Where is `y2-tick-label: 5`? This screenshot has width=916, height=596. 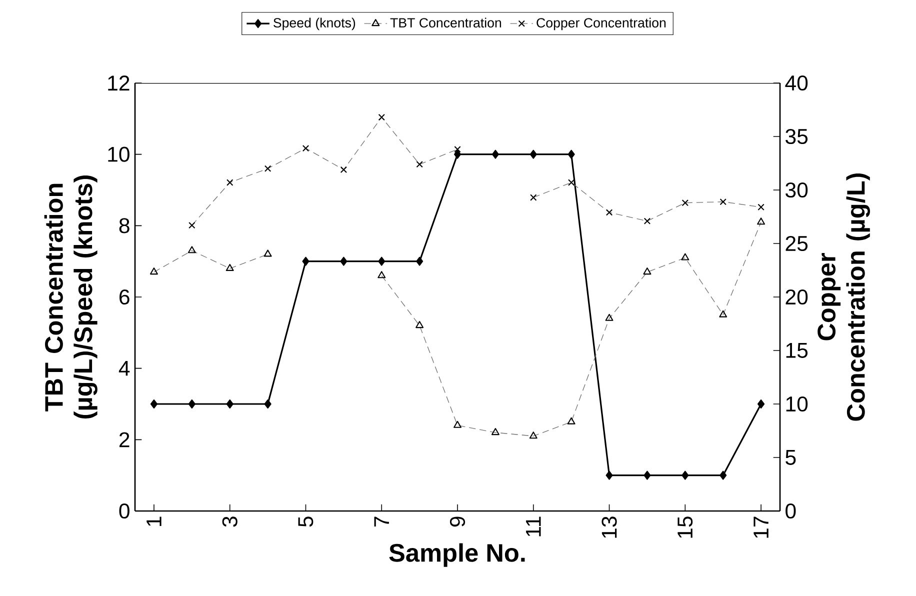
y2-tick-label: 5 is located at coordinates (791, 457).